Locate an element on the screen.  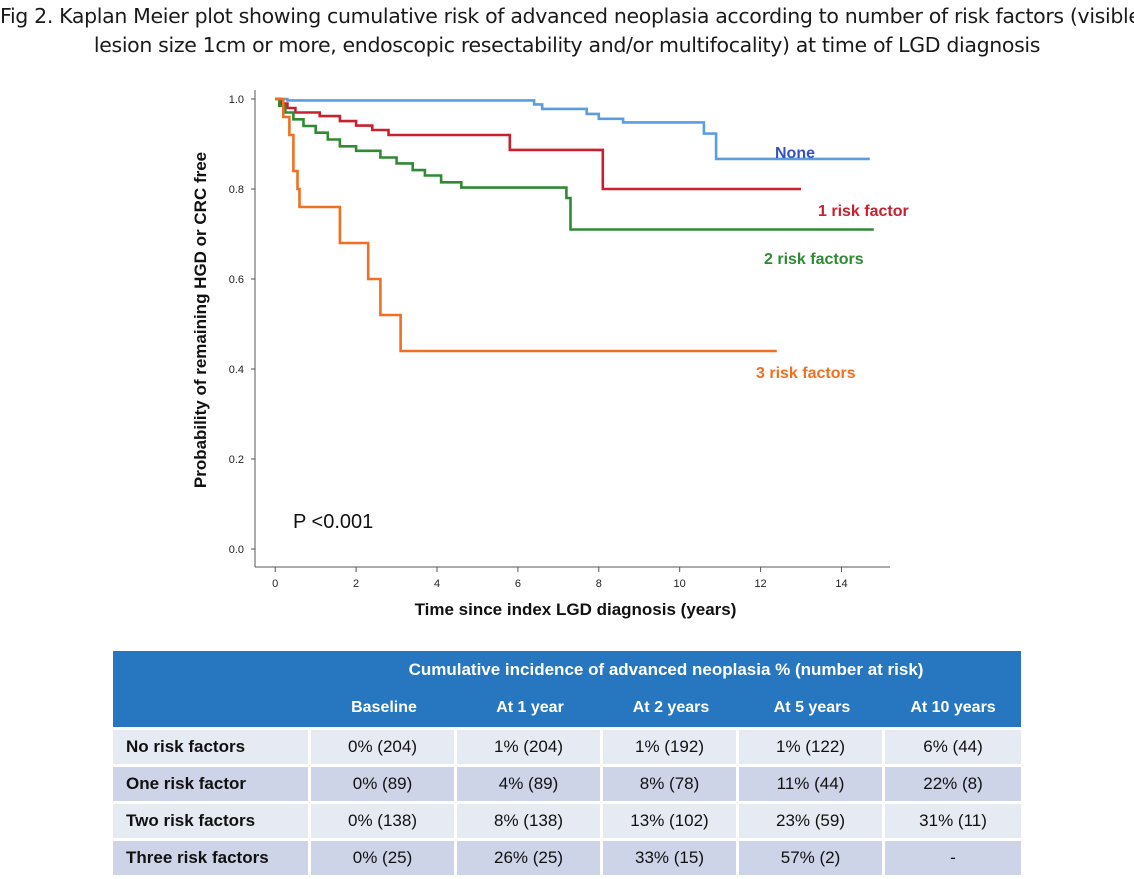
table-cell: 8% (78) is located at coordinates (671, 785).